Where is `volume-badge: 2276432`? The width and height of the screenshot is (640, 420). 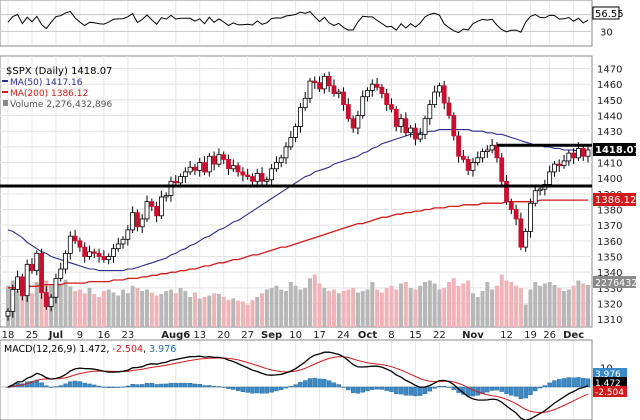
volume-badge: 2276432 is located at coordinates (615, 282).